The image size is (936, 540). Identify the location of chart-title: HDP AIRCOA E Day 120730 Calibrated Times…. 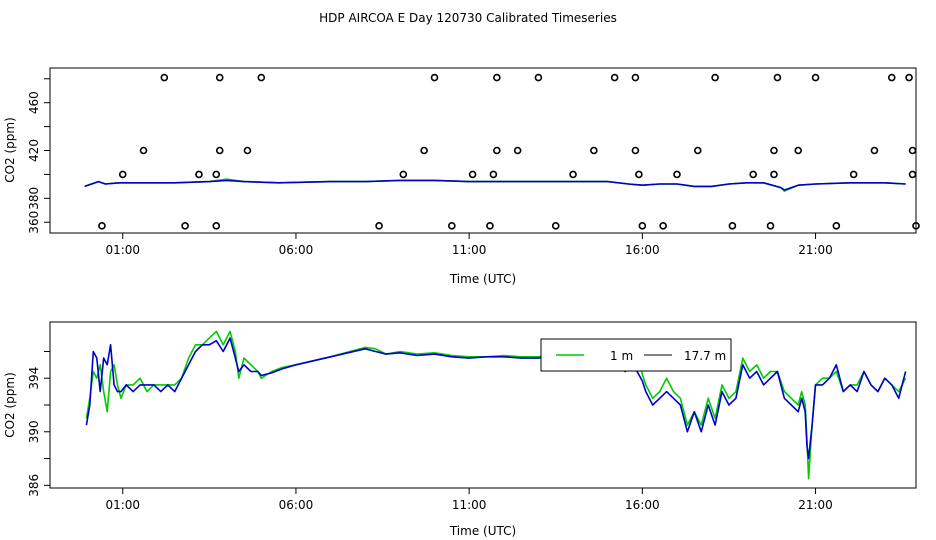
(468, 18).